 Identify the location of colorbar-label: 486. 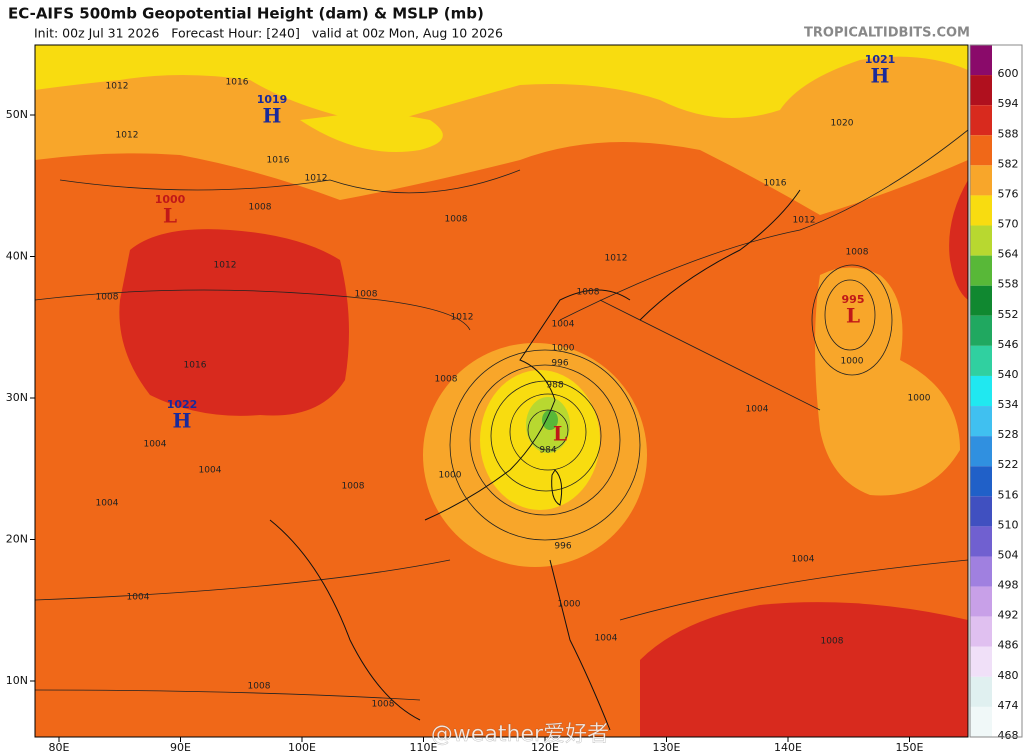
(1008, 645).